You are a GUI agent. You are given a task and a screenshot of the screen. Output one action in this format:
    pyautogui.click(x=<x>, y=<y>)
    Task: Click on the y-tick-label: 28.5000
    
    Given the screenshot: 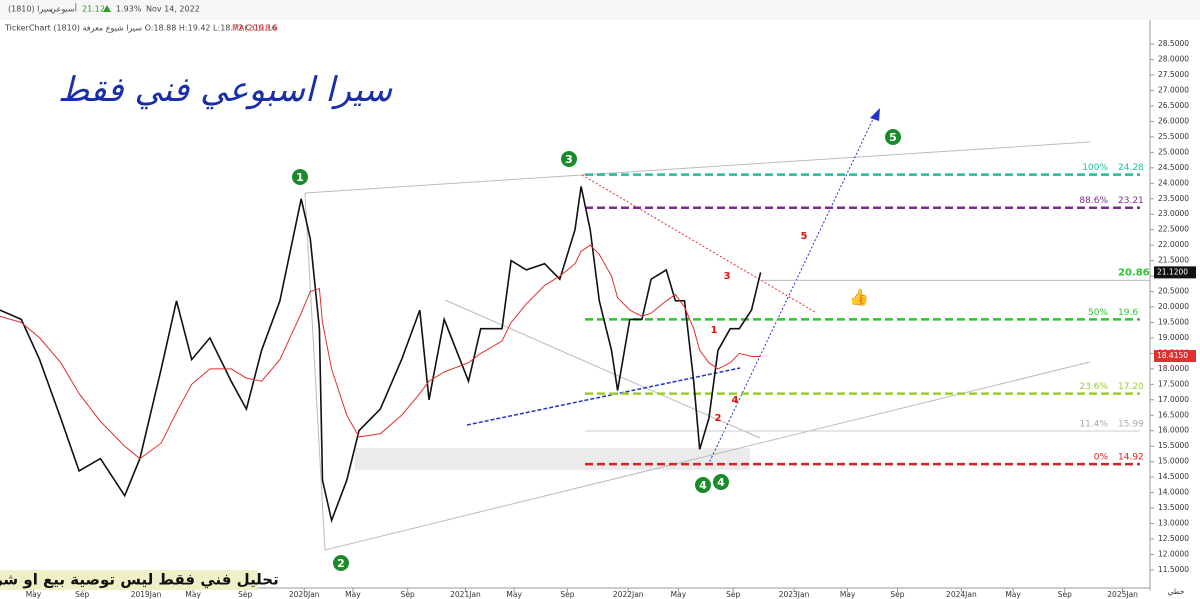 What is the action you would take?
    pyautogui.click(x=1173, y=43)
    